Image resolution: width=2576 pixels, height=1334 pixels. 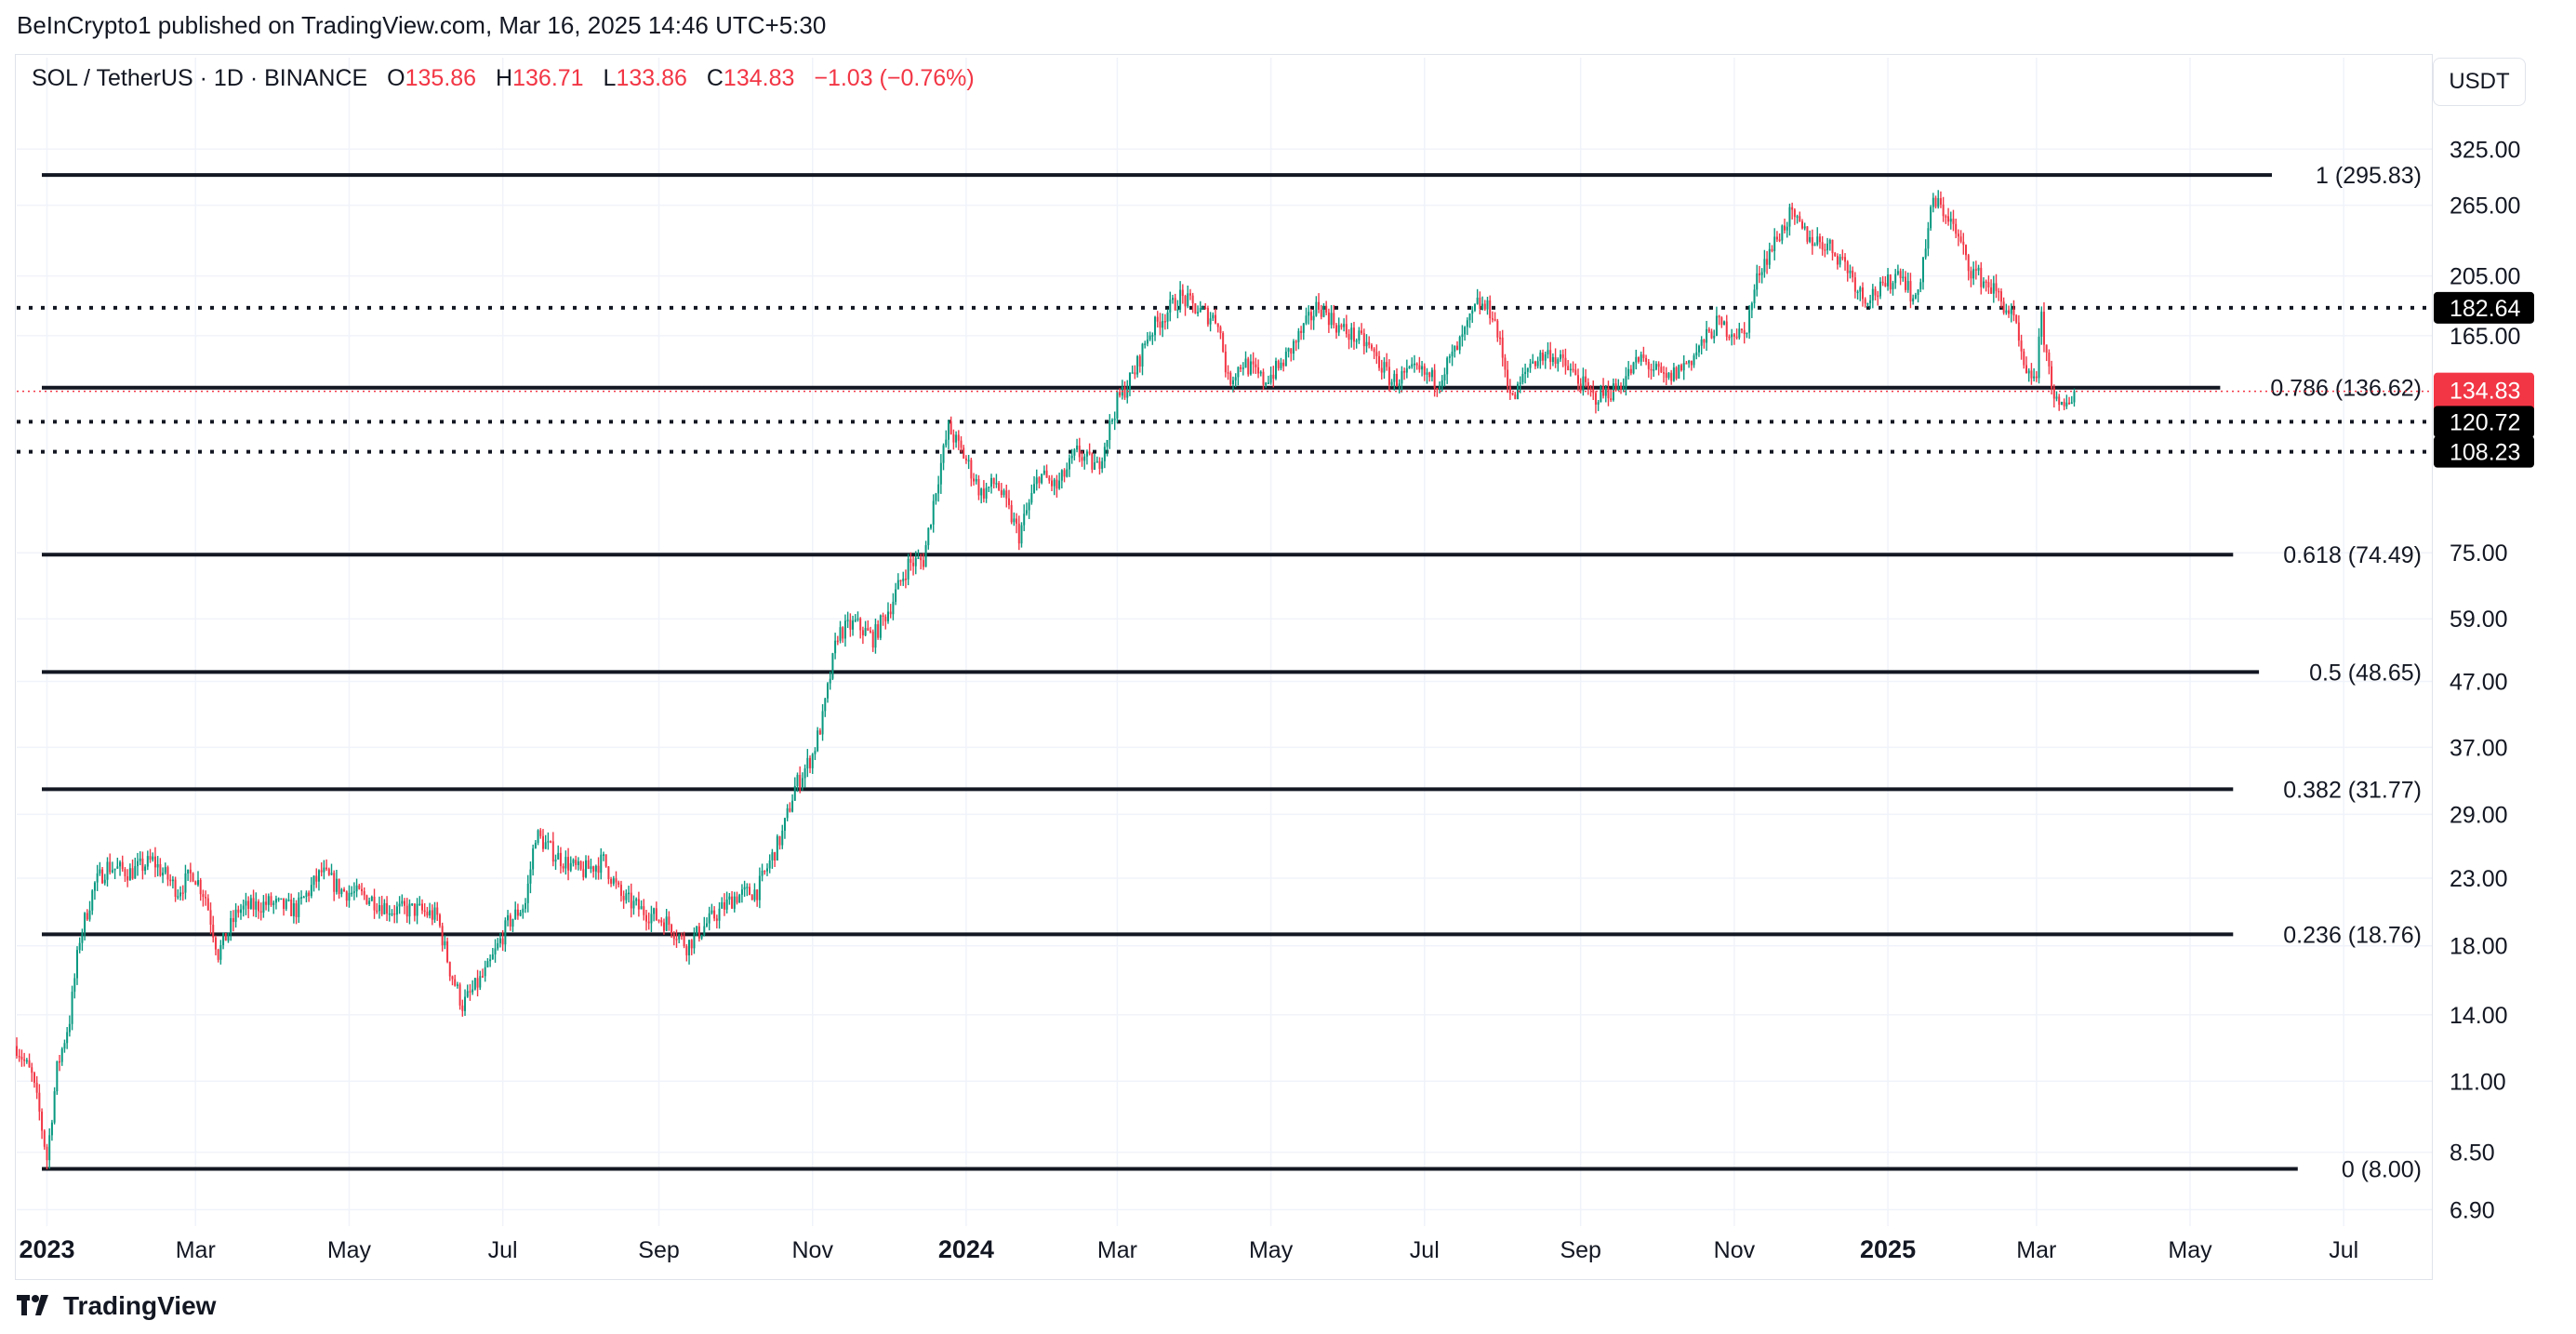 What do you see at coordinates (2485, 277) in the screenshot?
I see `y-tick-label: 205.00` at bounding box center [2485, 277].